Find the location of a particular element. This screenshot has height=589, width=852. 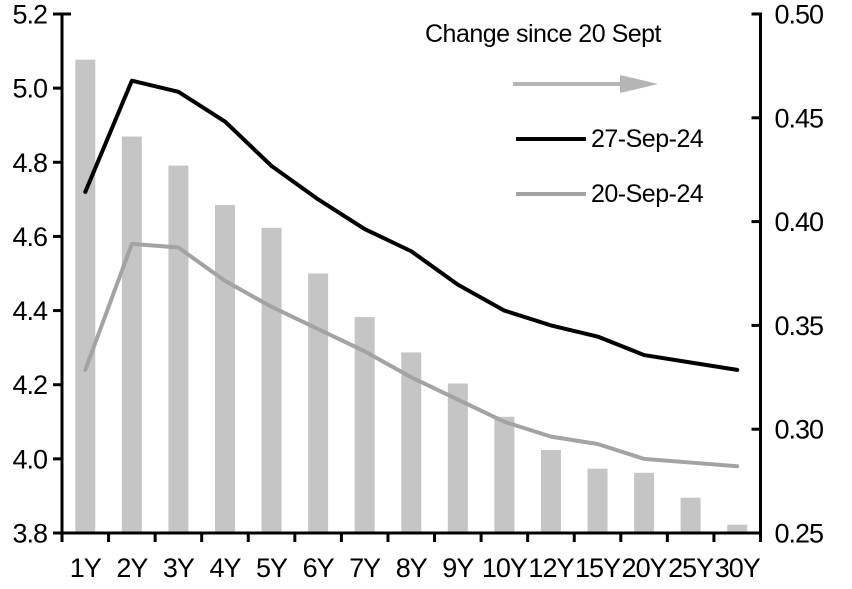

x-axis-category-label: 10Y is located at coordinates (505, 568).